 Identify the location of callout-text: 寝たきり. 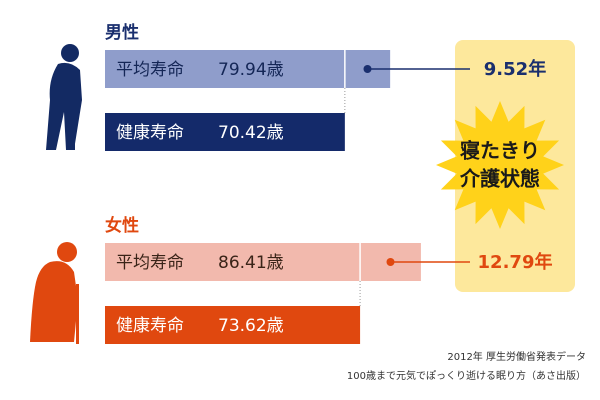
(500, 151).